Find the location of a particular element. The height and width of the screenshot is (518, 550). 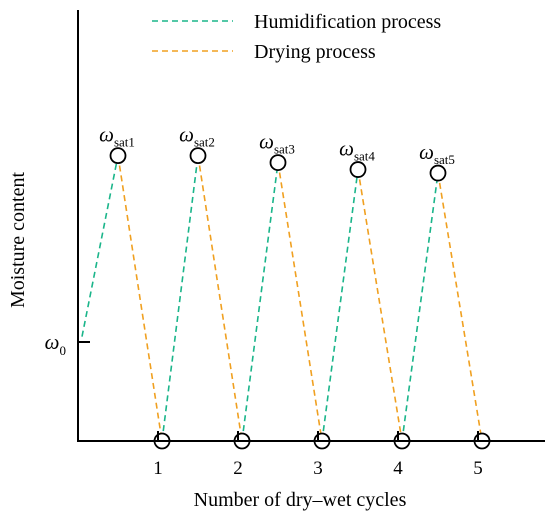

marker-label-sat1: ωsat1 is located at coordinates (117, 136).